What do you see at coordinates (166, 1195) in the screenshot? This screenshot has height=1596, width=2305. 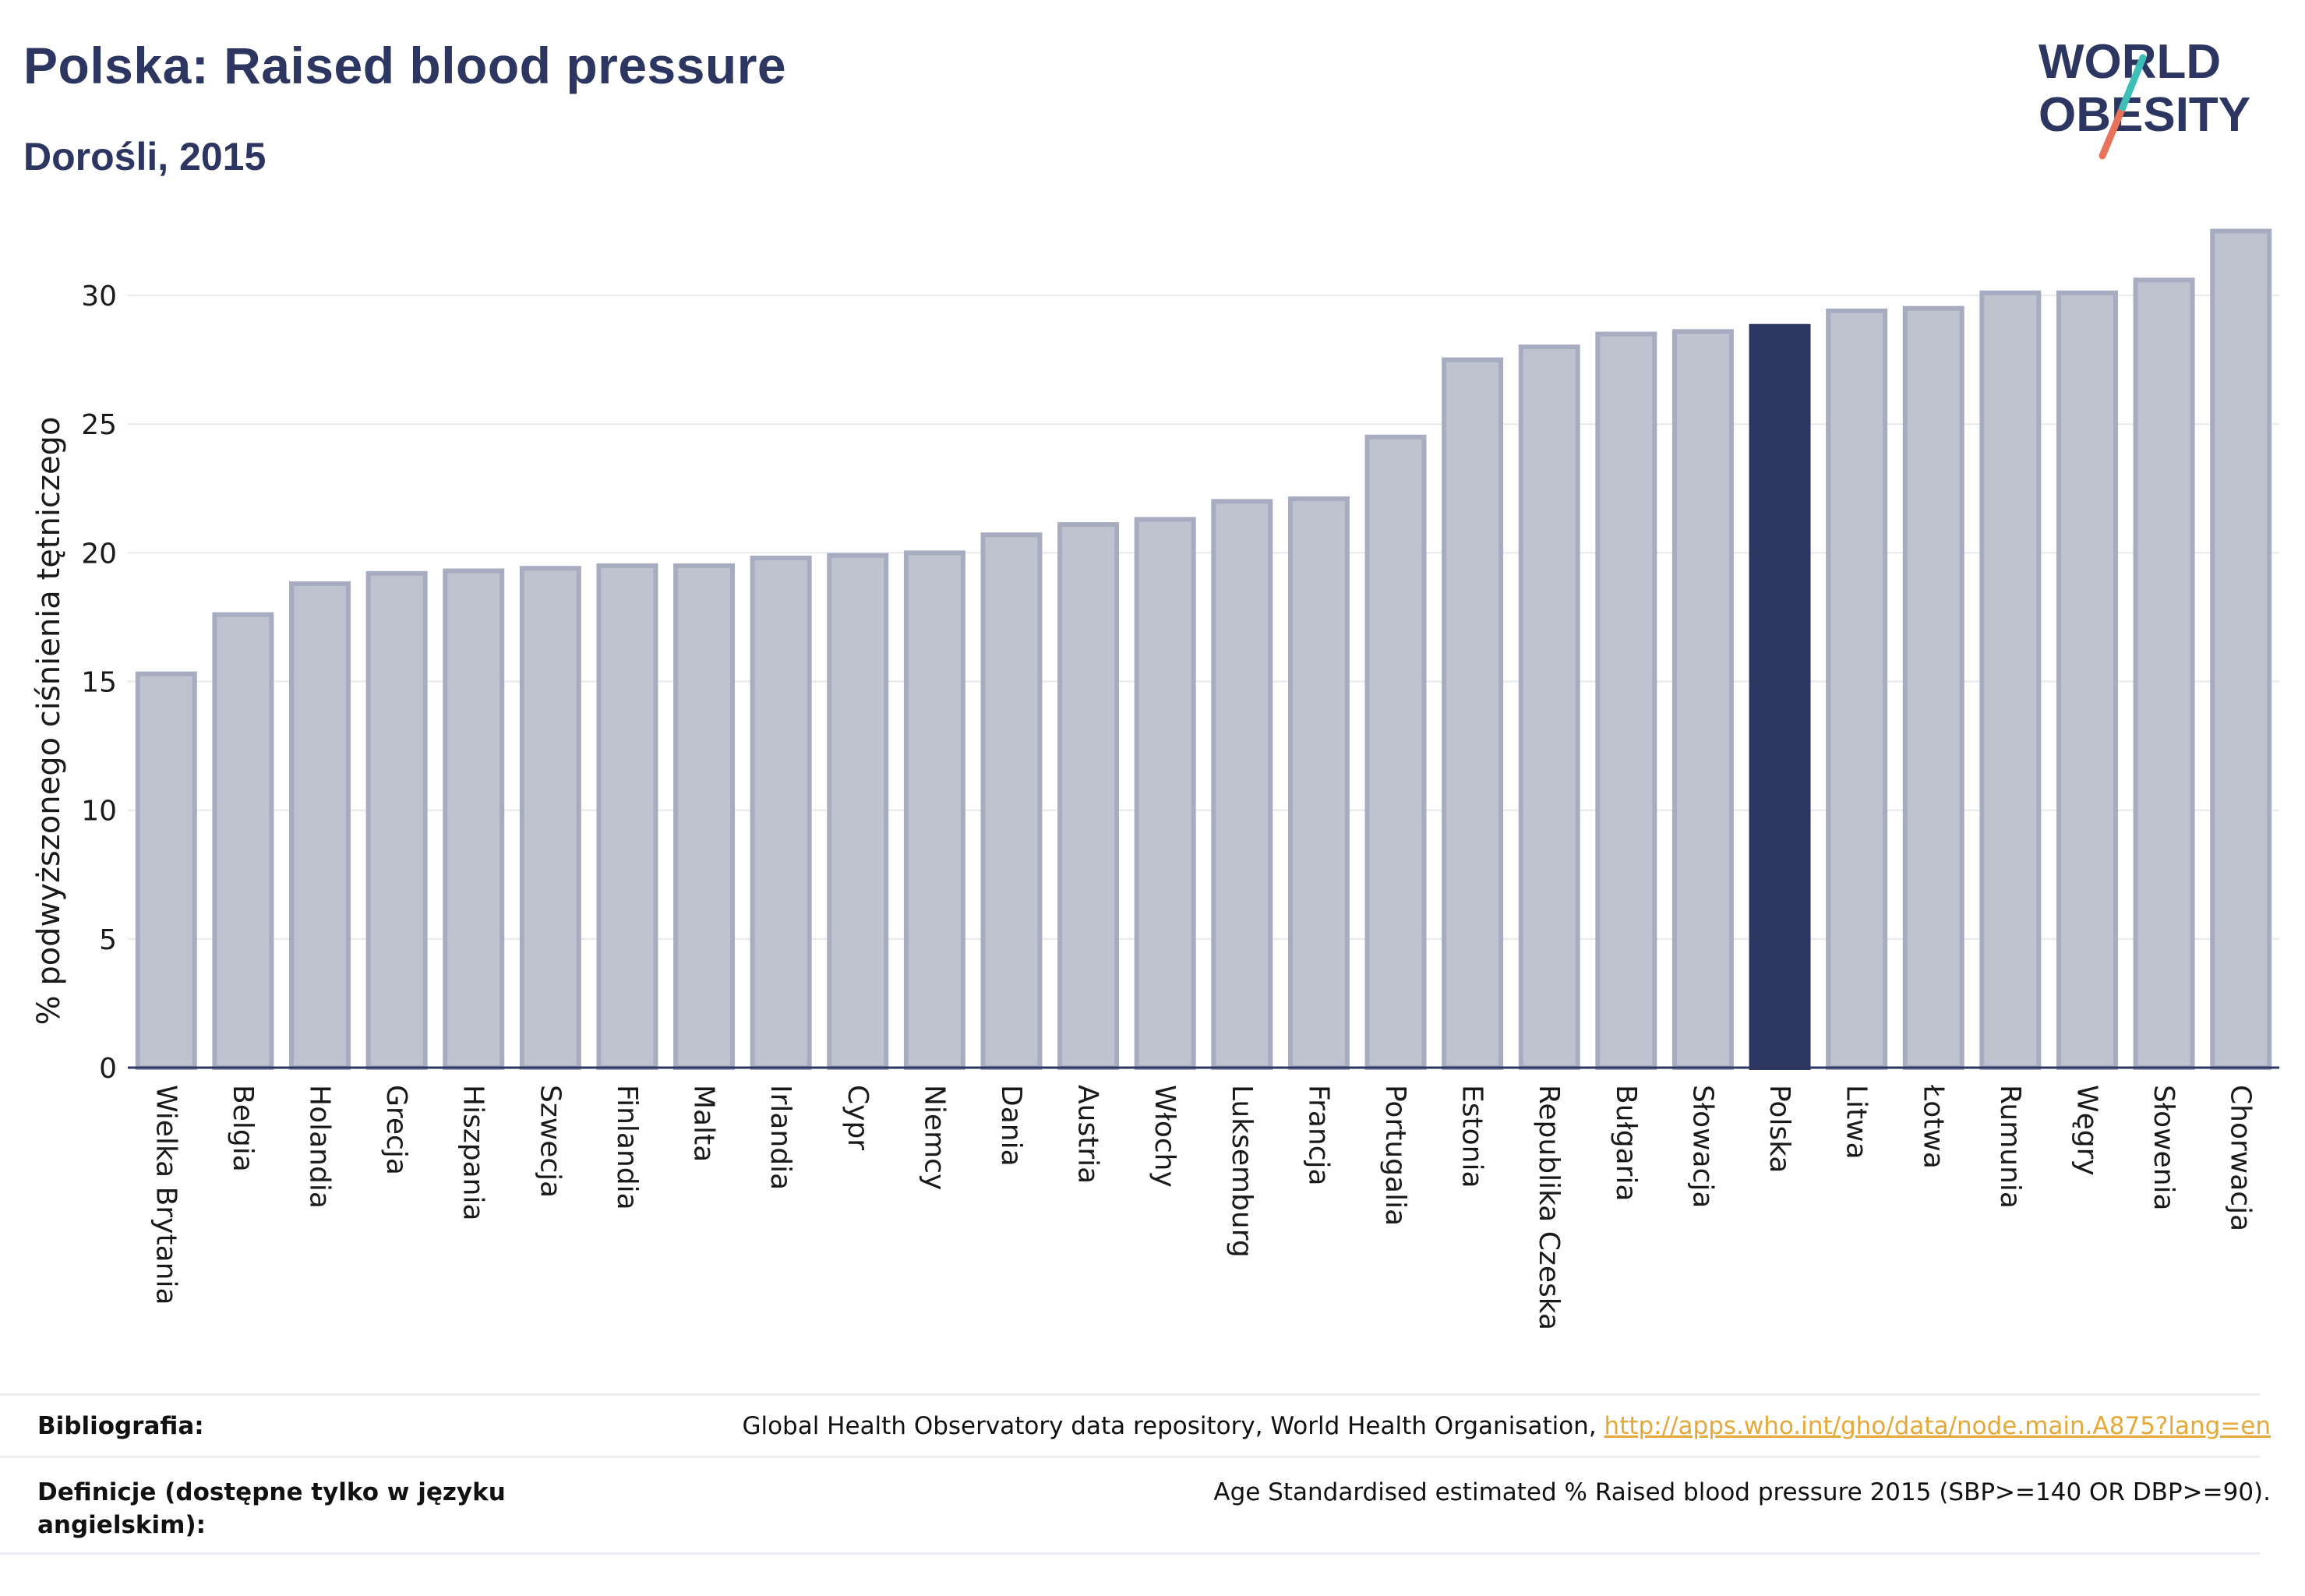 I see `x-category-label: Wielka Brytania` at bounding box center [166, 1195].